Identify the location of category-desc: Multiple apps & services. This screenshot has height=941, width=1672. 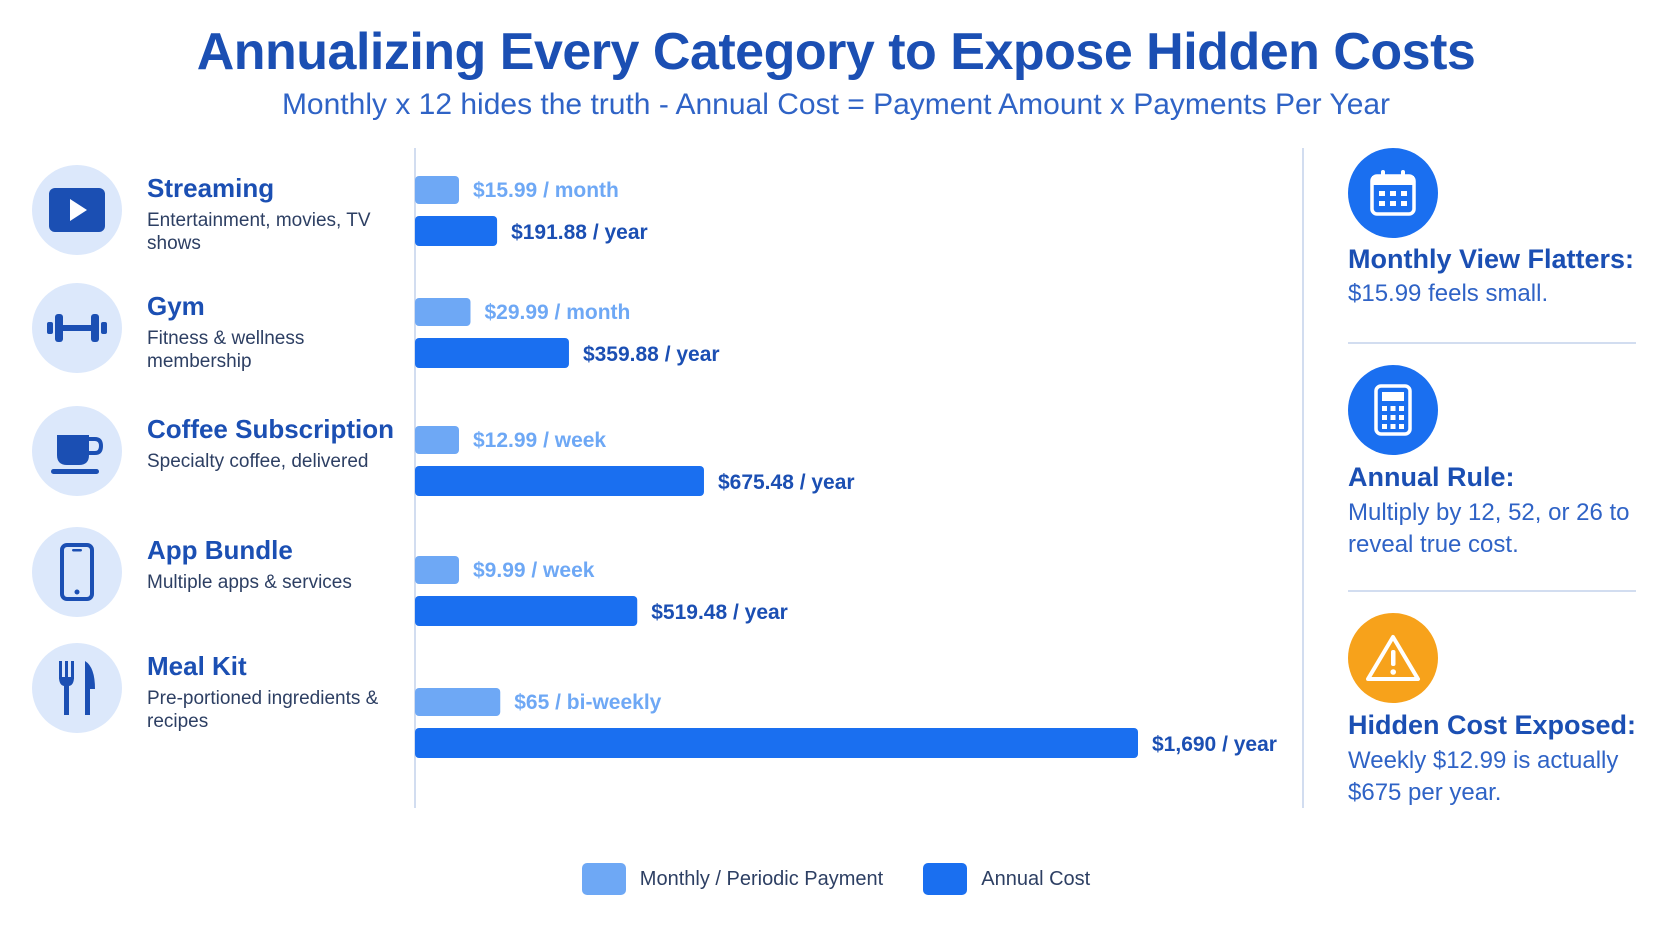
(249, 582).